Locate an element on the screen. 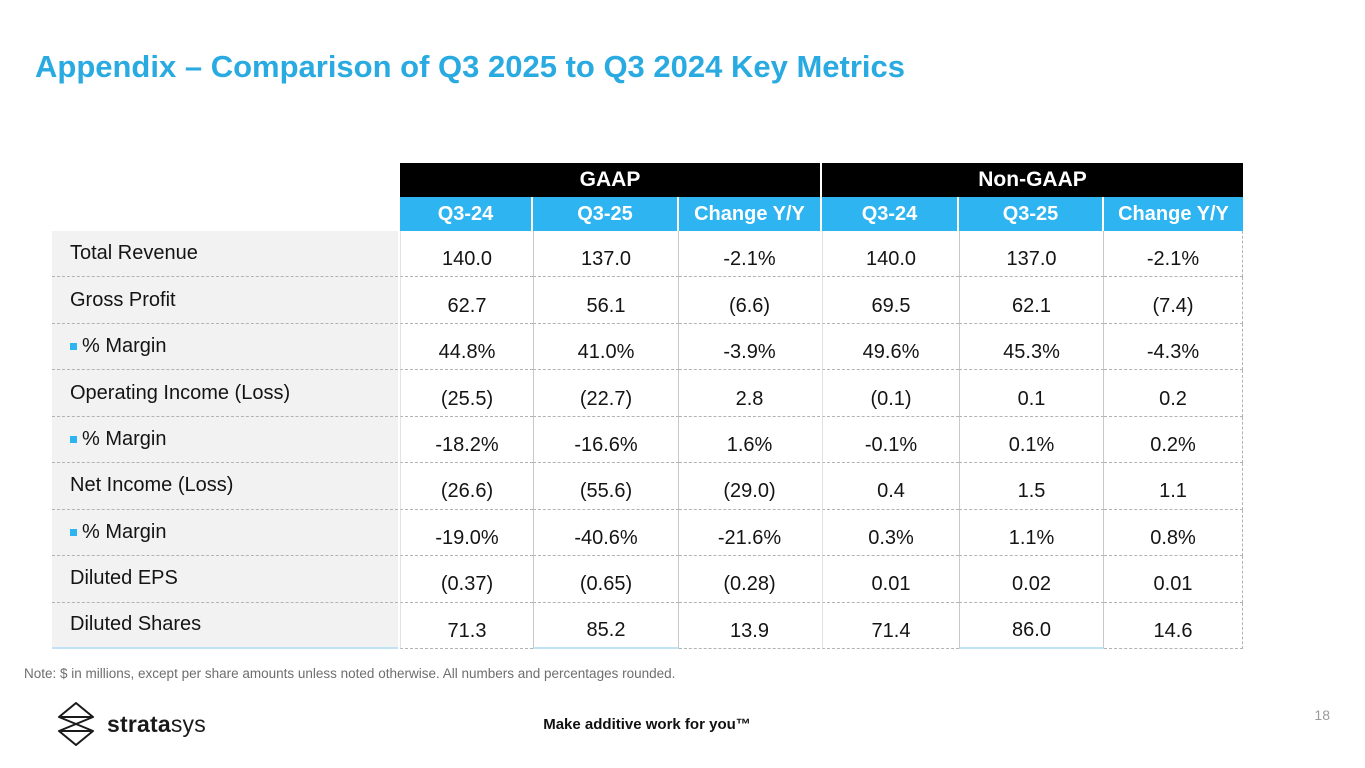  cell-value: 44.8% is located at coordinates (466, 347).